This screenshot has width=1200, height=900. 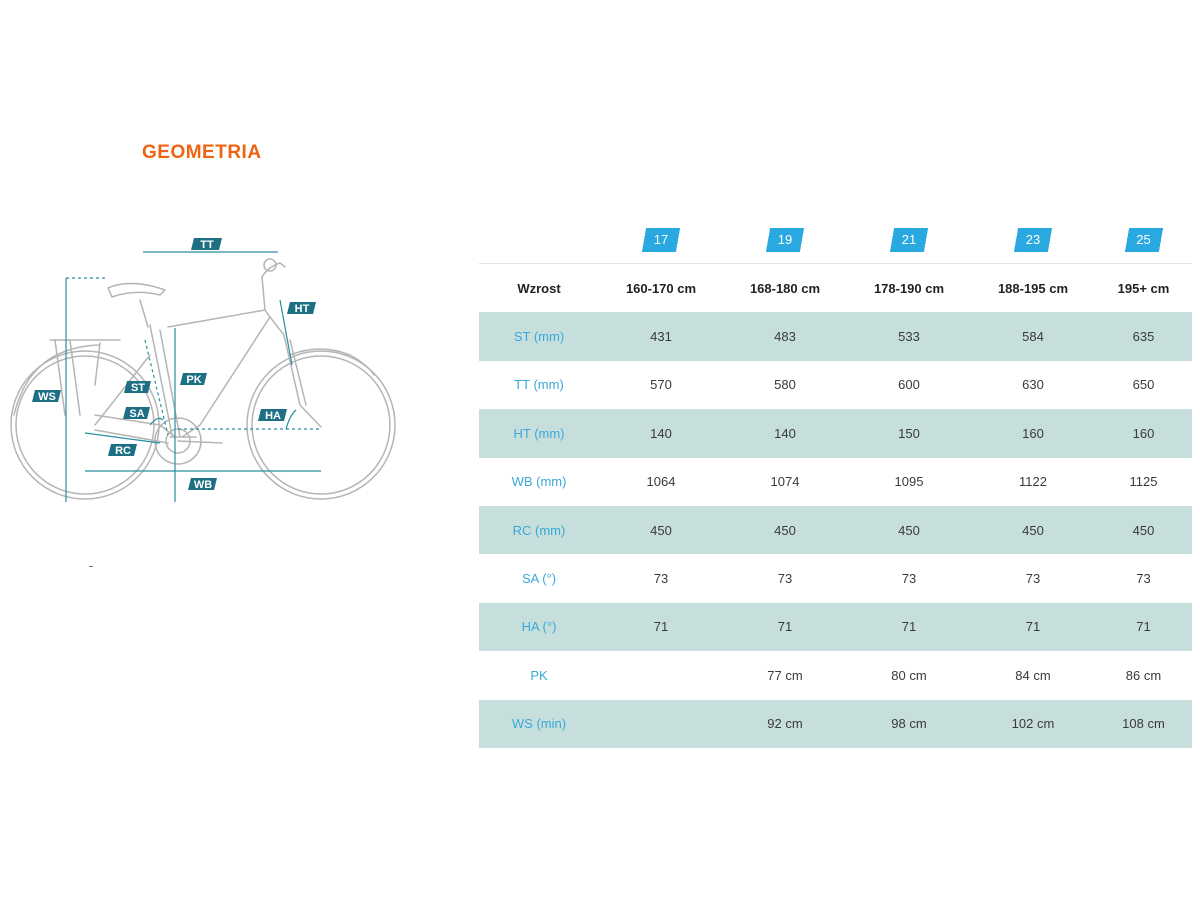 I want to click on size-cell: 19, so click(x=785, y=239).